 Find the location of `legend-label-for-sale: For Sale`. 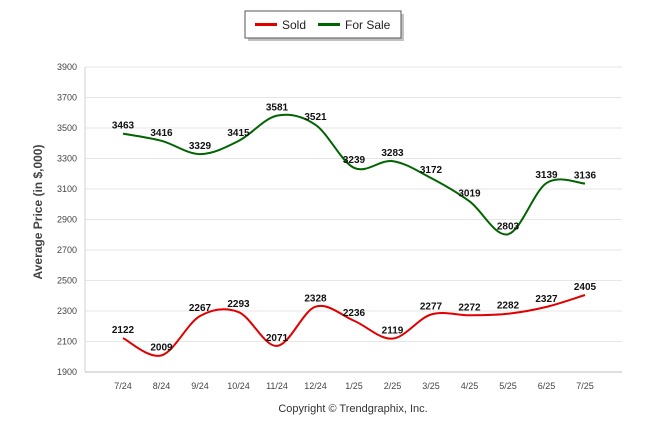

legend-label-for-sale: For Sale is located at coordinates (368, 25).